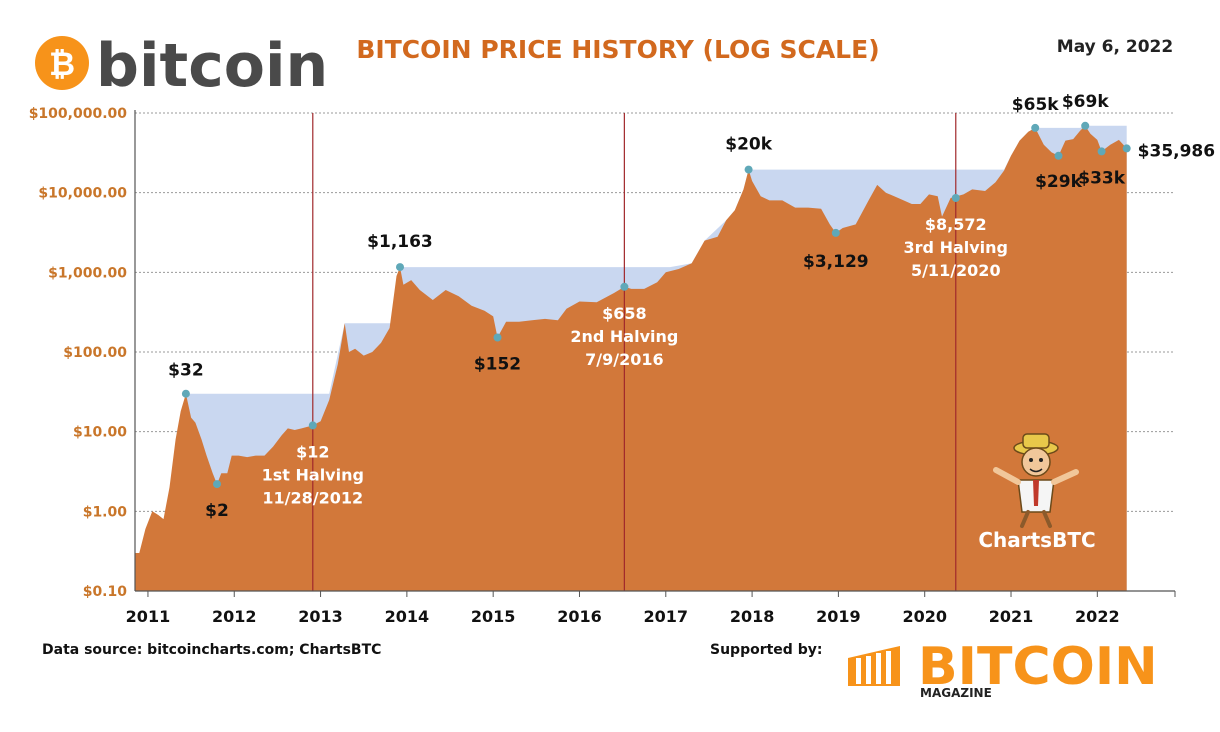 Image resolution: width=1220 pixels, height=732 pixels. What do you see at coordinates (95, 353) in the screenshot?
I see `y-tick-label: $100.00` at bounding box center [95, 353].